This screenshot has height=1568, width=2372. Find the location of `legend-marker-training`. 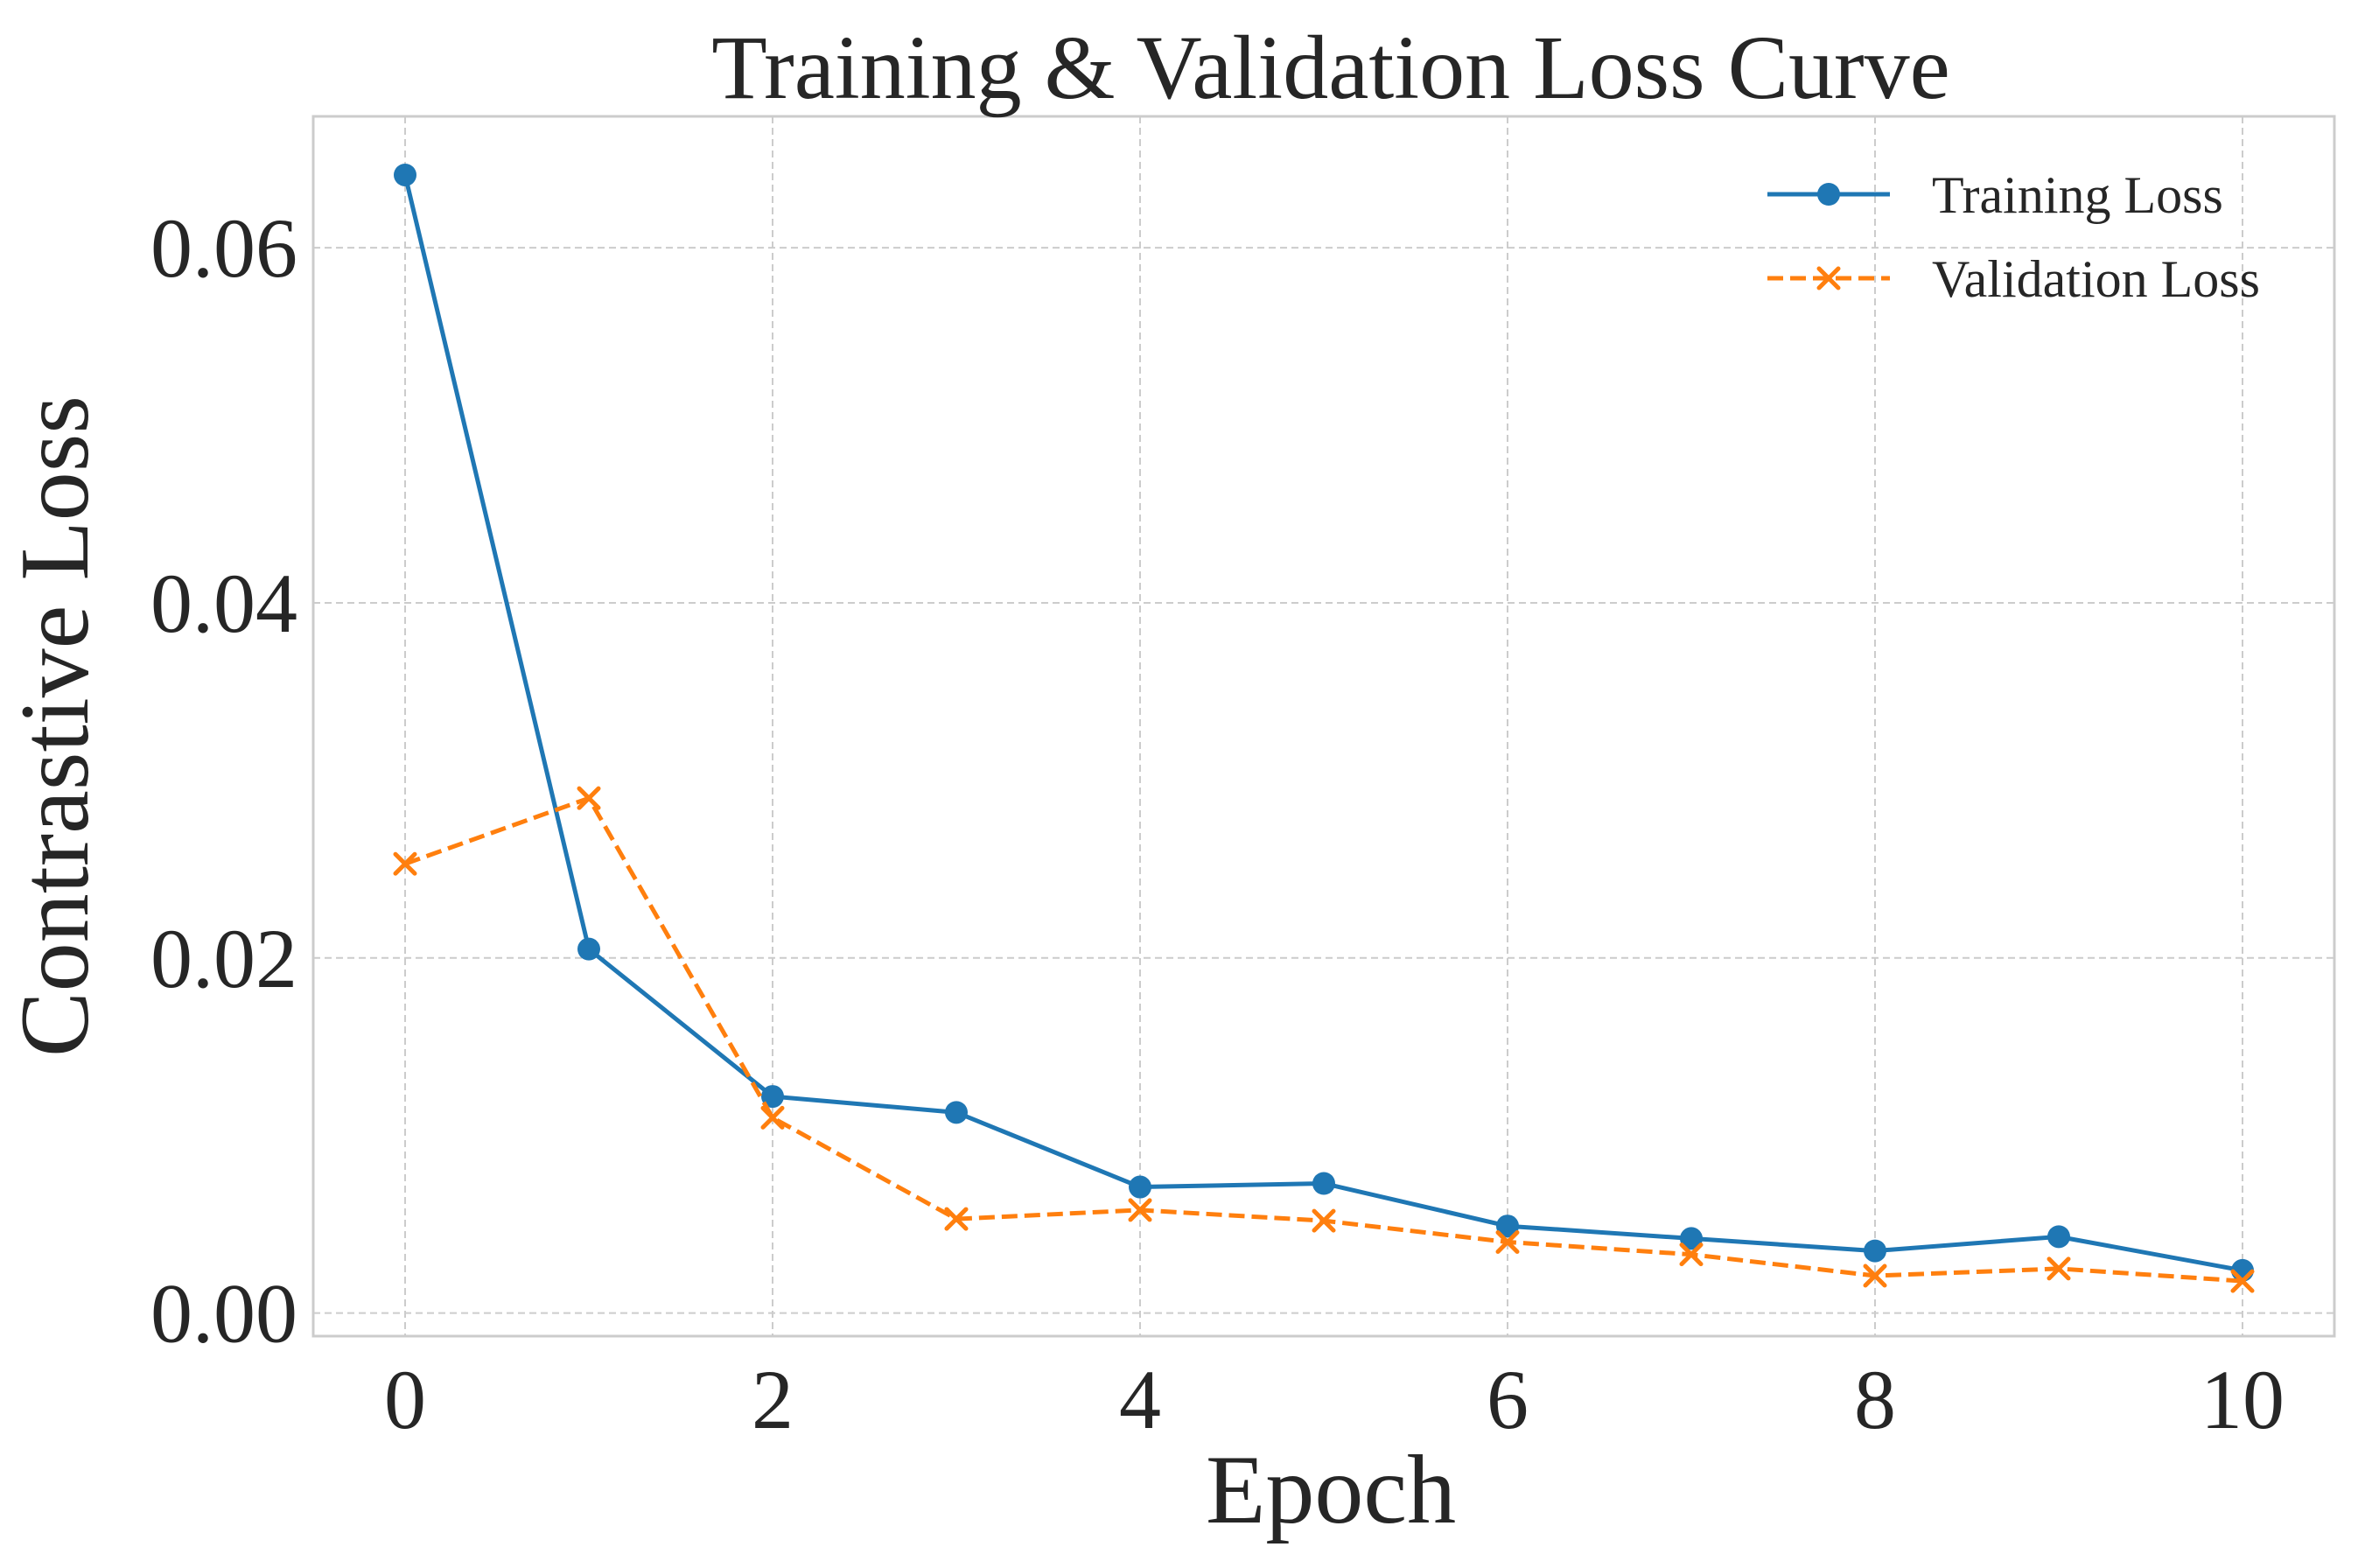

legend-marker-training is located at coordinates (1828, 194).